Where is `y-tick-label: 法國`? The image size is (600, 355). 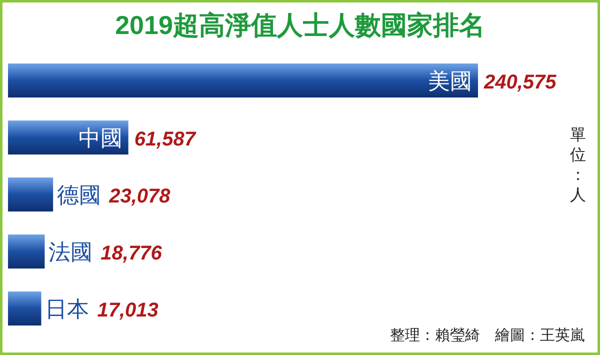
y-tick-label: 法國 is located at coordinates (70, 252).